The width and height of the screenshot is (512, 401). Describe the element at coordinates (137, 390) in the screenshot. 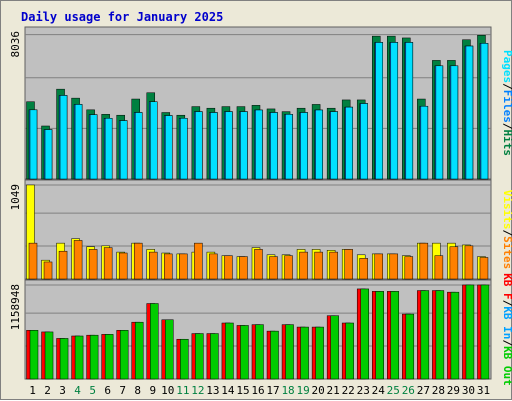

I see `x-label-day-8: 8` at that location.